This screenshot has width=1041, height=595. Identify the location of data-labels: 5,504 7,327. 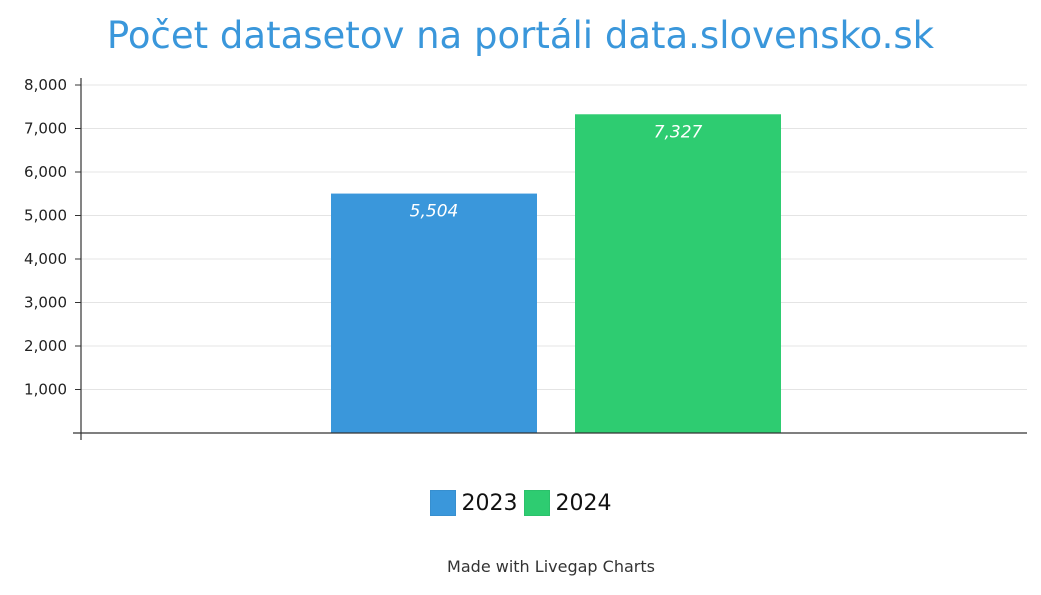
(556, 171).